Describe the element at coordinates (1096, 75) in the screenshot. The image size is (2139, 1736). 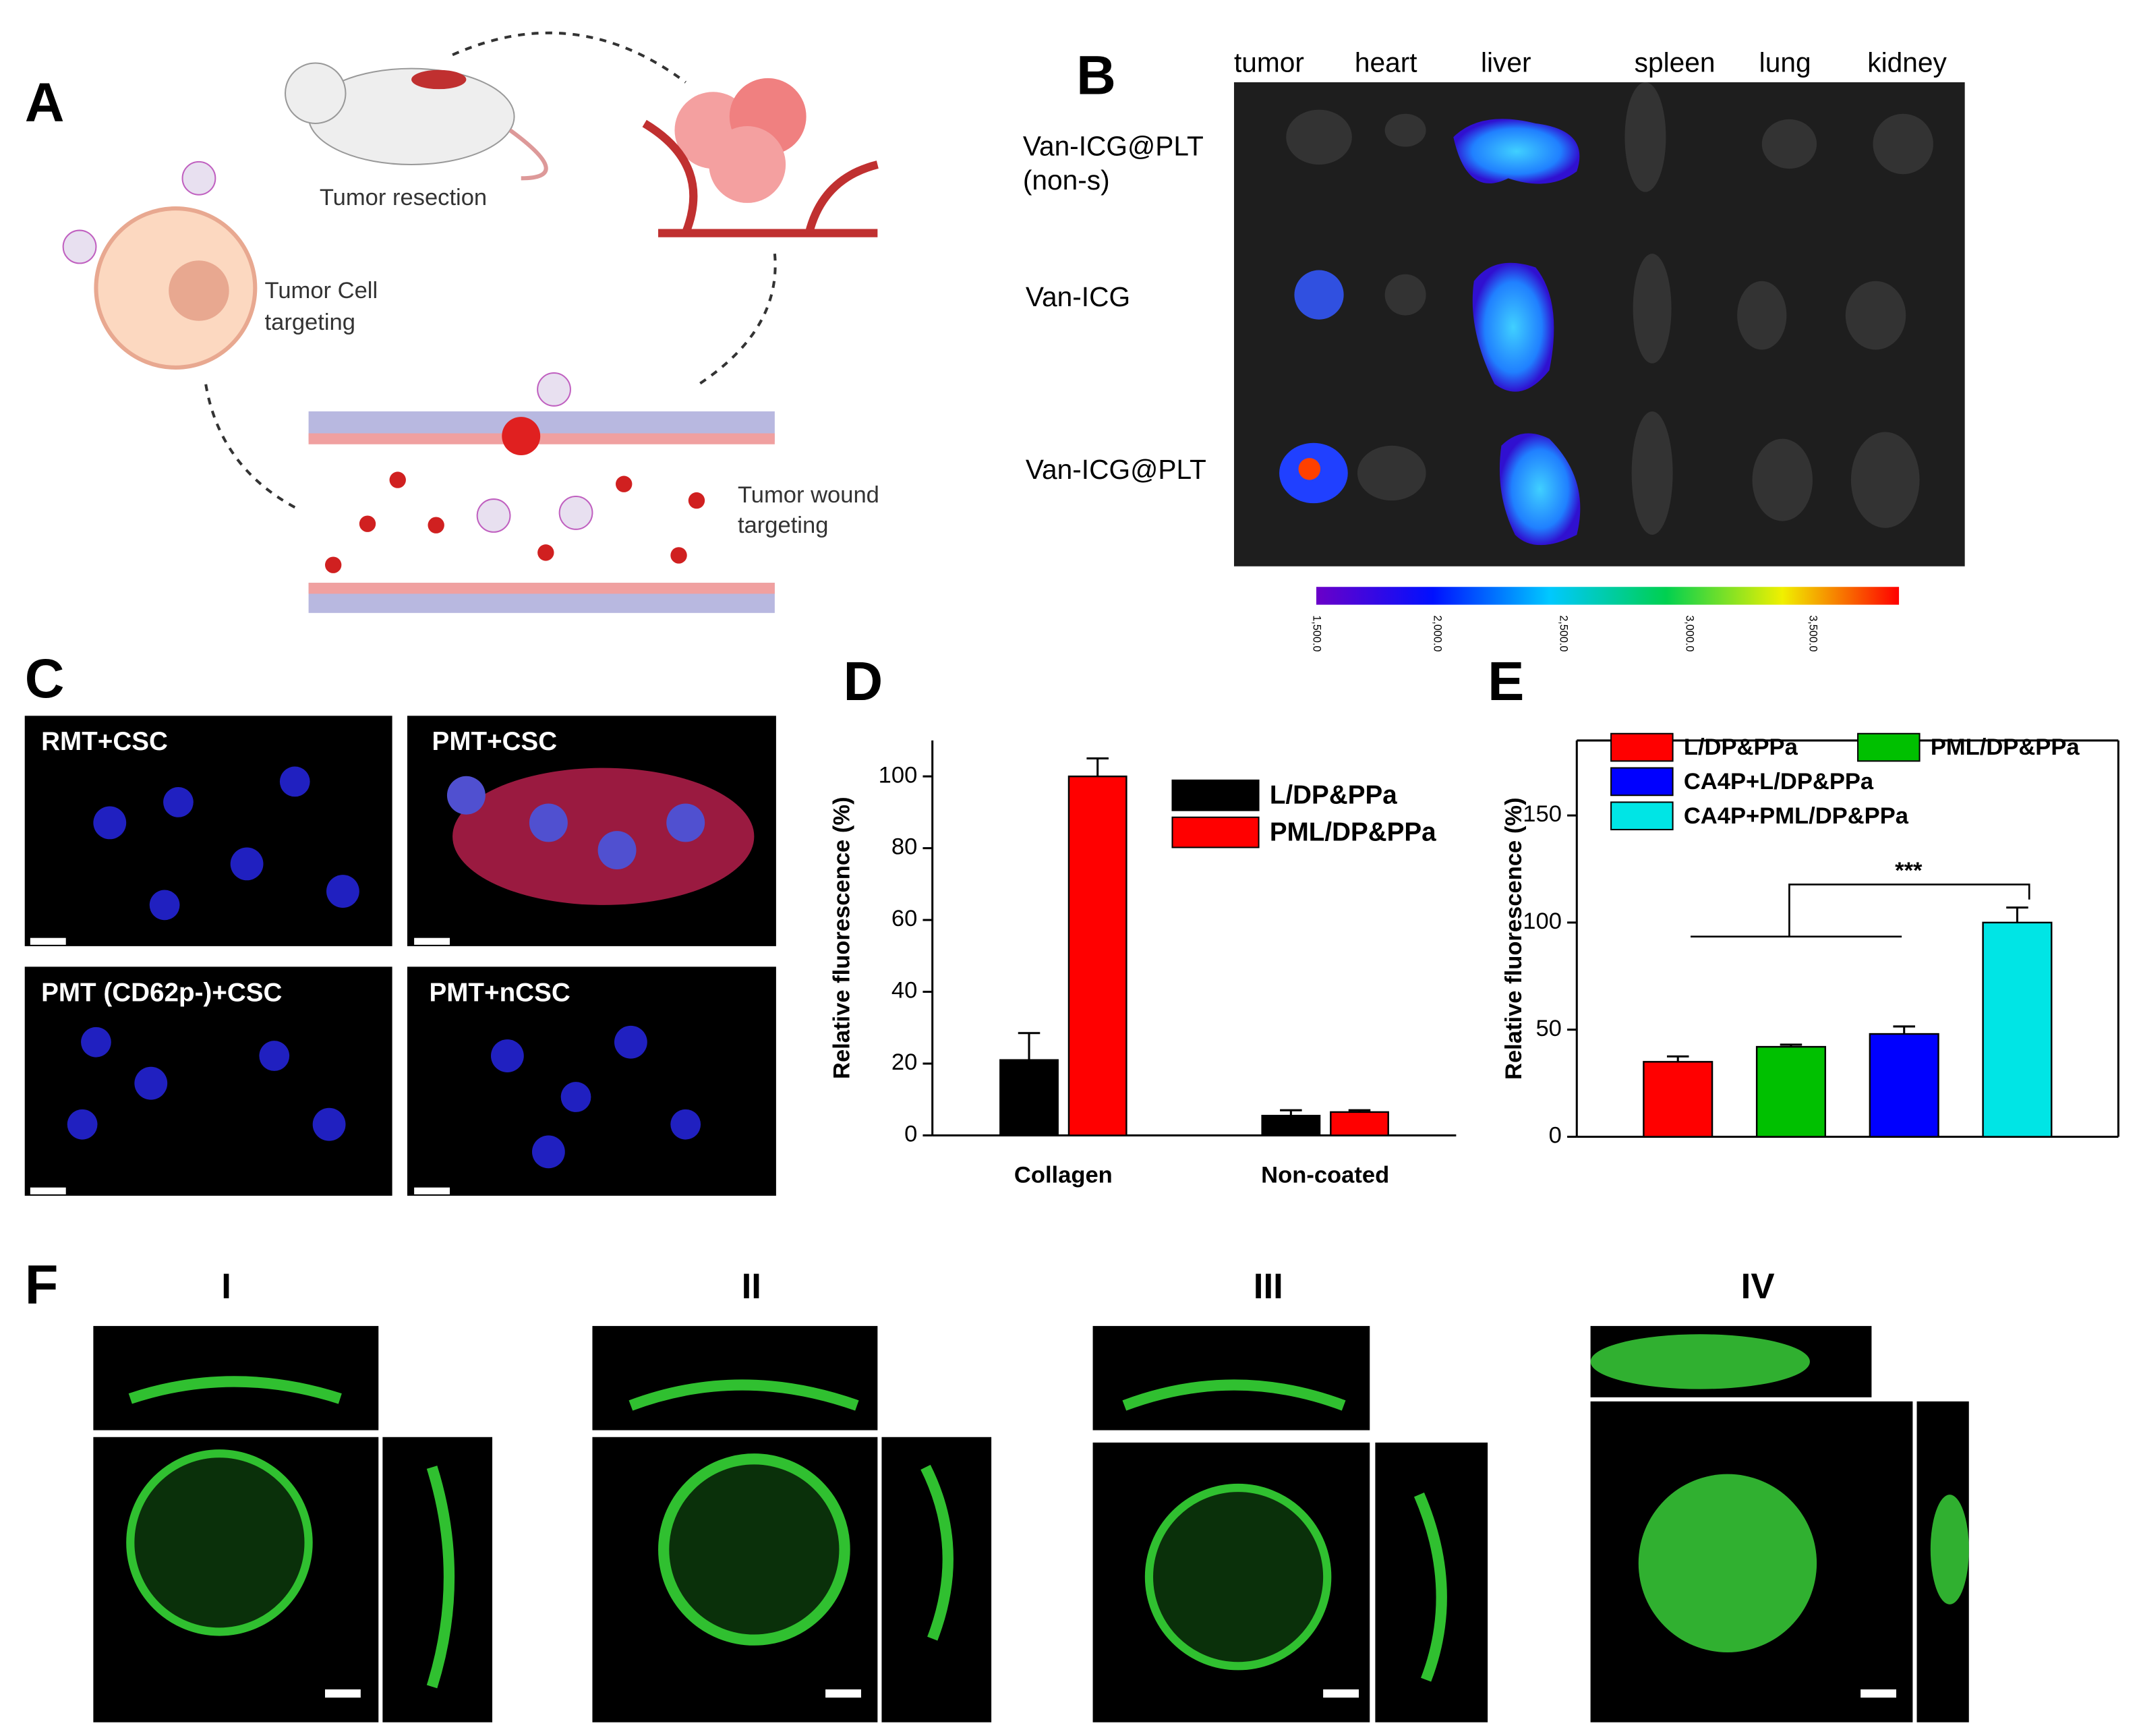
I see `panel-label: B` at that location.